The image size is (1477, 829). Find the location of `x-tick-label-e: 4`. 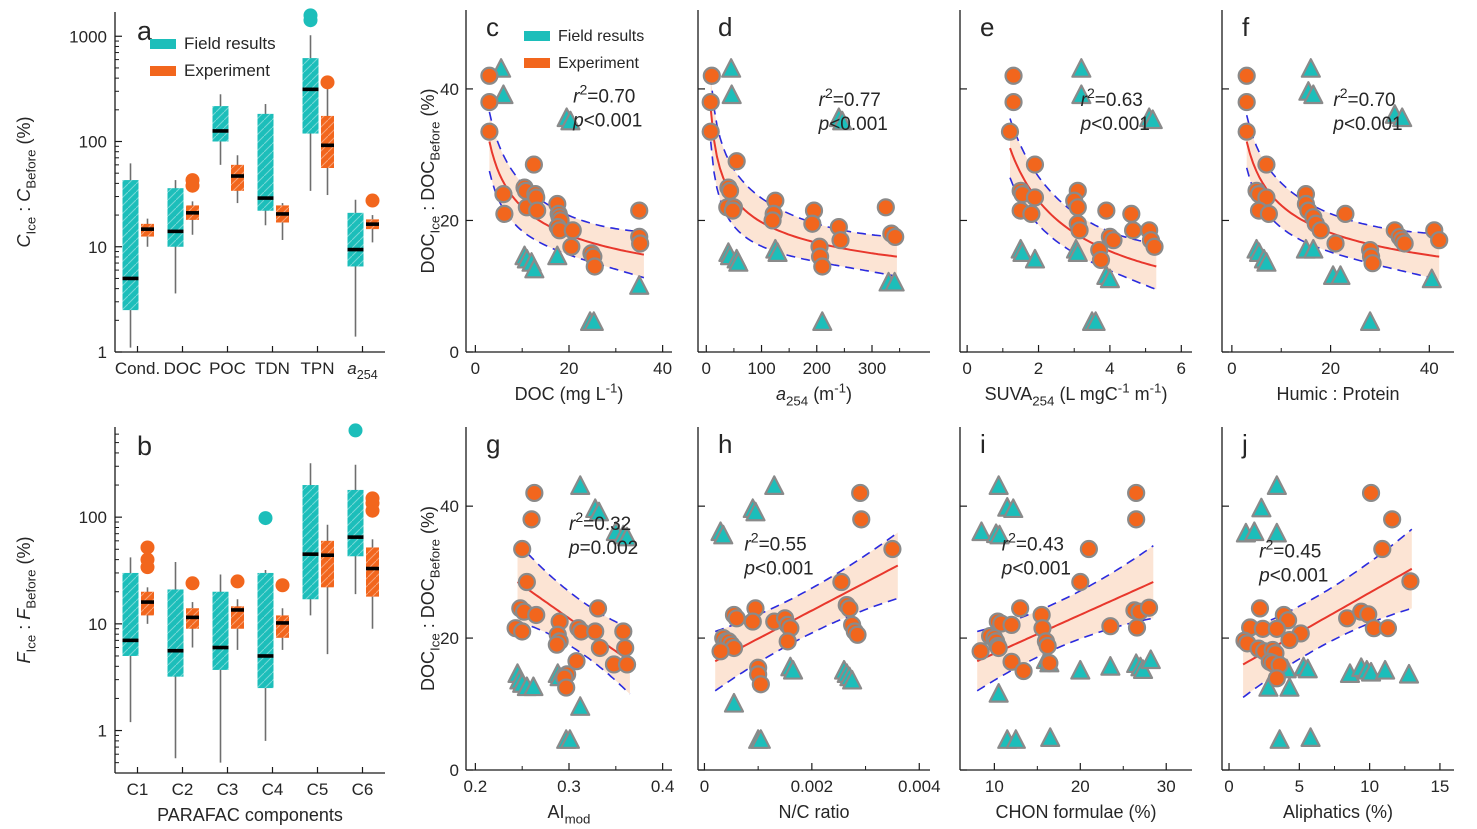

x-tick-label-e: 4 is located at coordinates (1109, 368).